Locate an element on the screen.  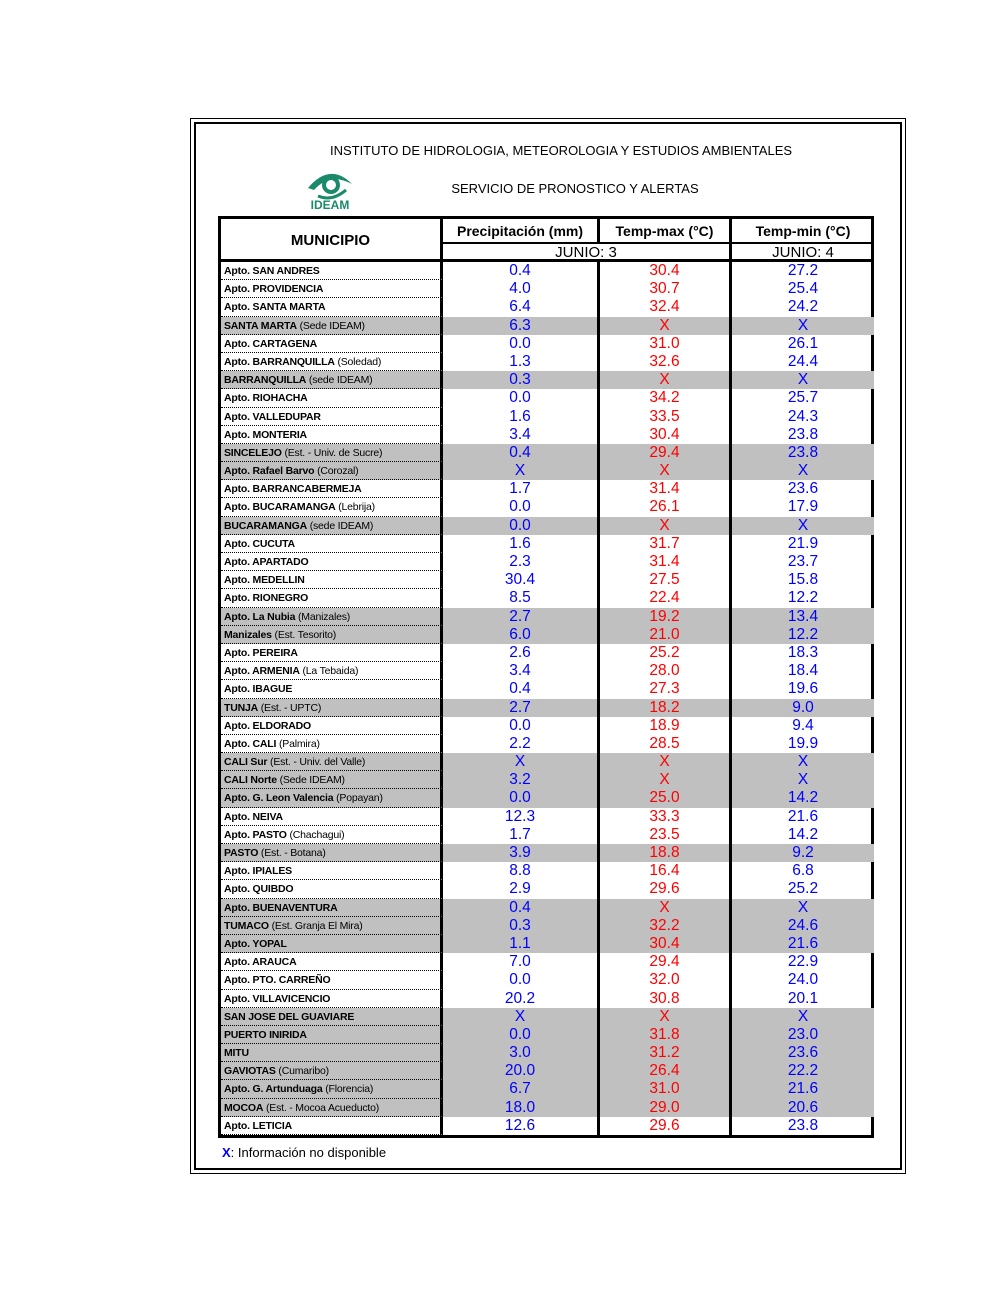
station-name: Apto. BUENAVENTURA is located at coordinates (332, 907).